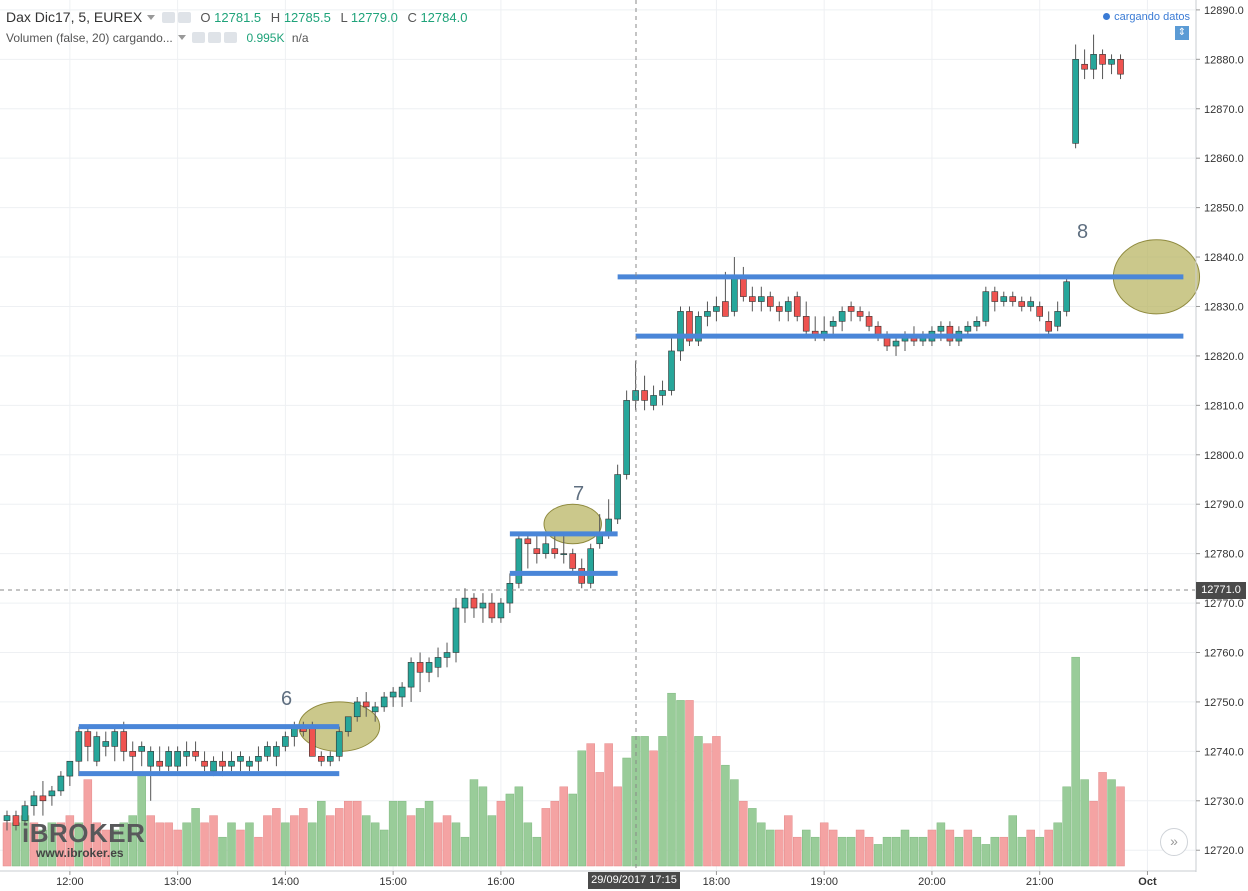 This screenshot has height=891, width=1248. What do you see at coordinates (205, 17) in the screenshot?
I see `open-label: O` at bounding box center [205, 17].